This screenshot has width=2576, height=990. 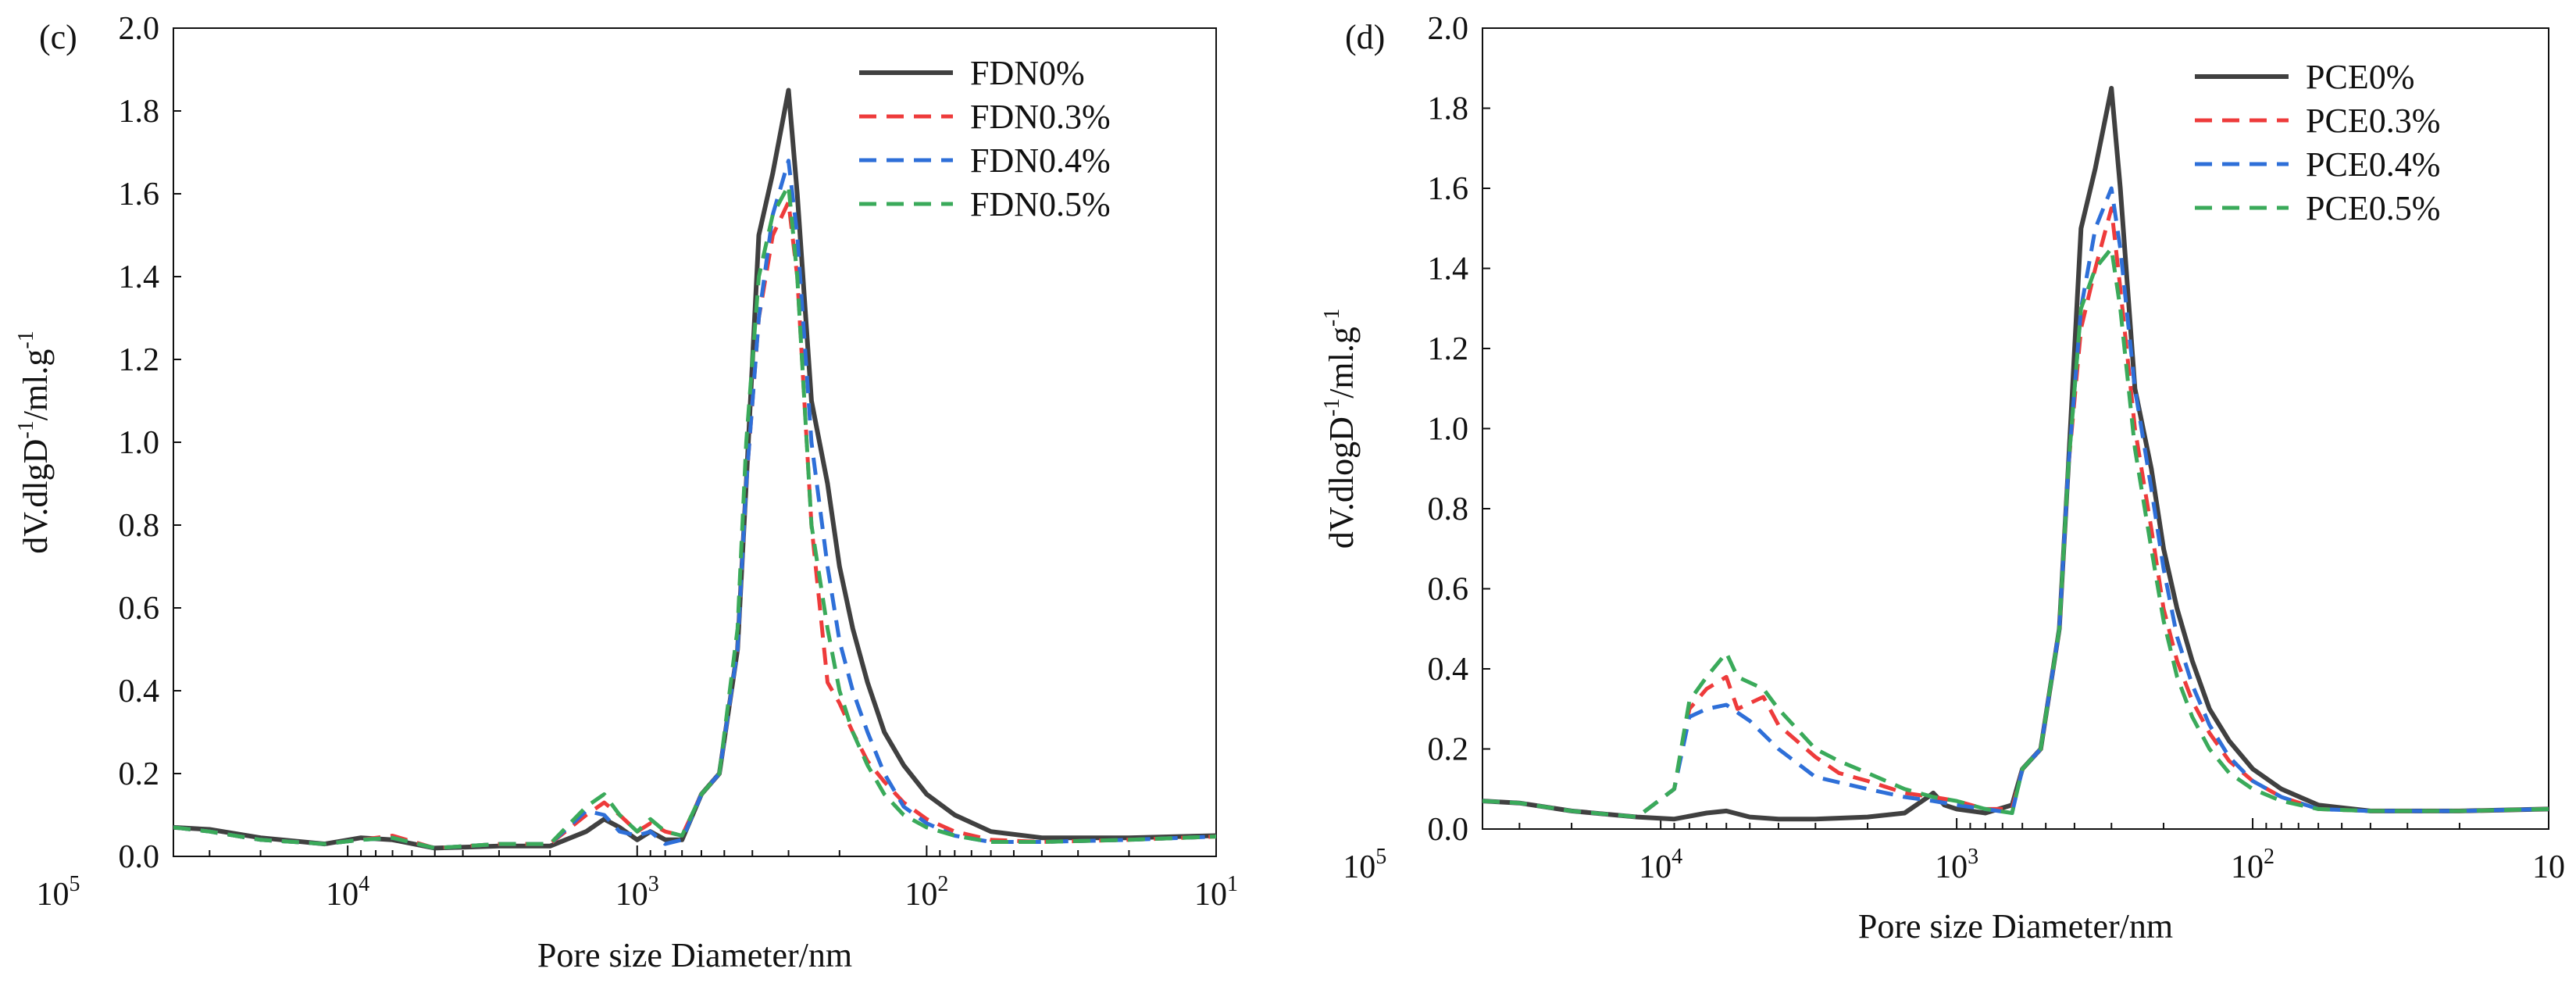 I want to click on legend: FDN0% FDN0.3% FDN0.4% FDN0.5%, so click(x=985, y=138).